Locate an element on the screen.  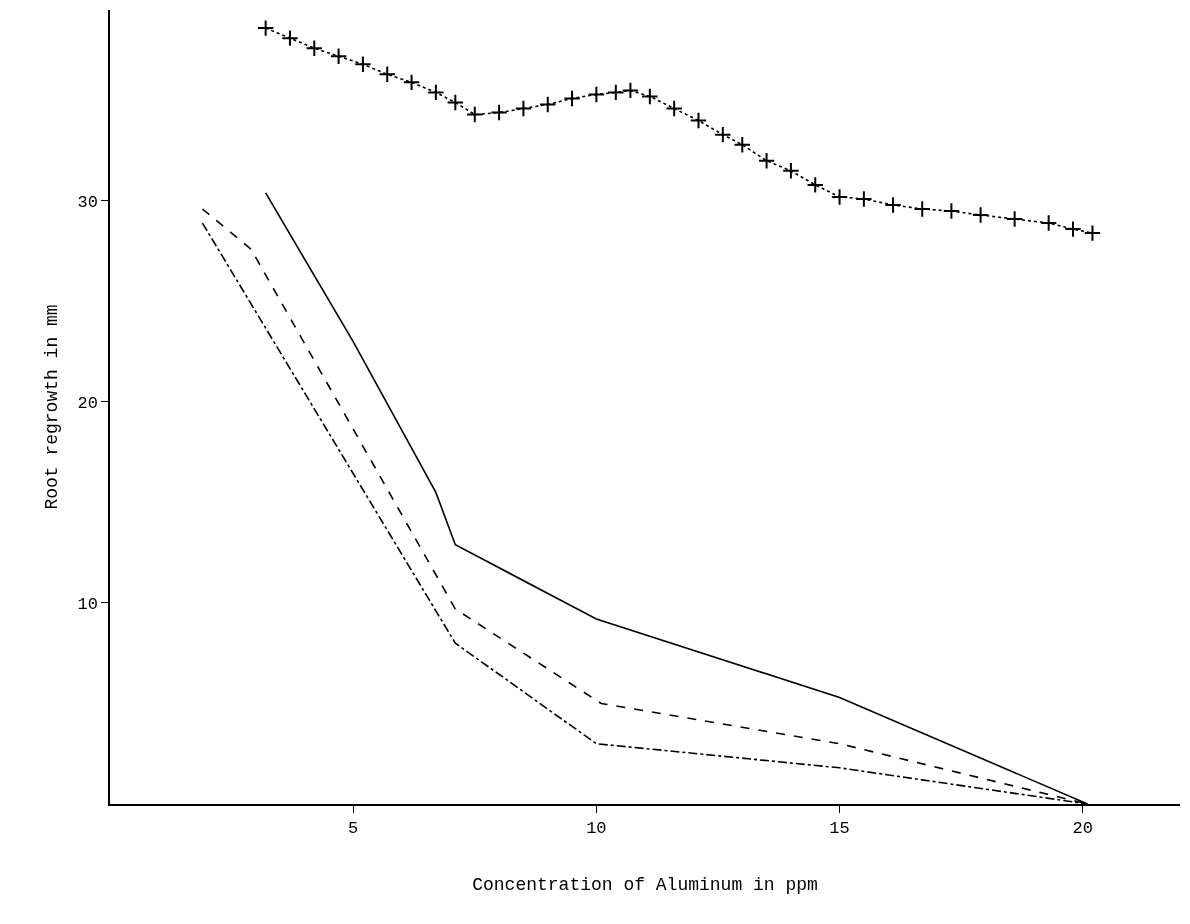
x-tick-label: 20 is located at coordinates (1082, 829).